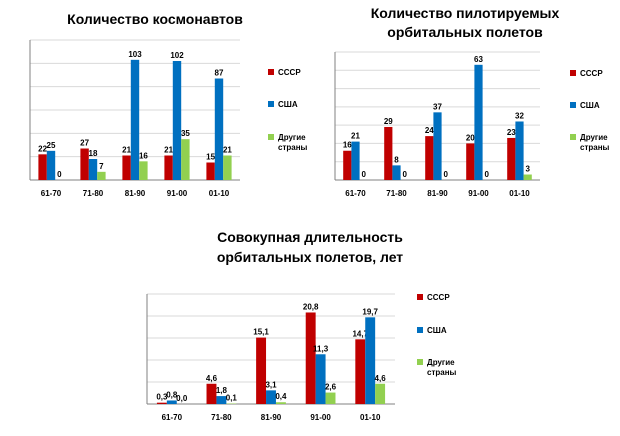 This screenshot has width=620, height=436. I want to click on data-label: 103, so click(135, 54).